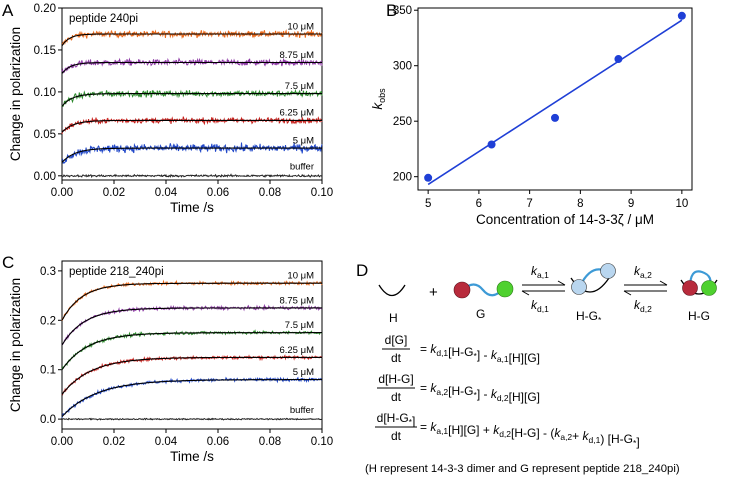 This screenshot has height=479, width=737. I want to click on y-tick-label: 0.20, so click(45, 9).